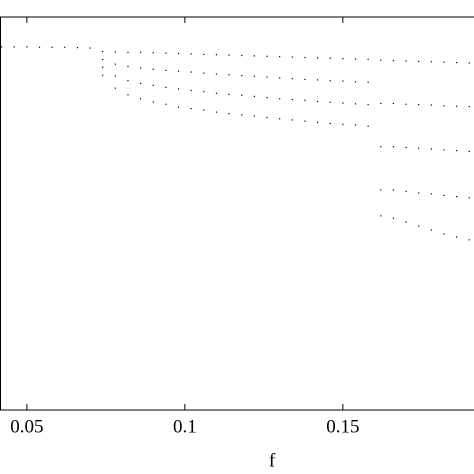 The image size is (474, 474). I want to click on x-tick-label: 0.05, so click(26, 426).